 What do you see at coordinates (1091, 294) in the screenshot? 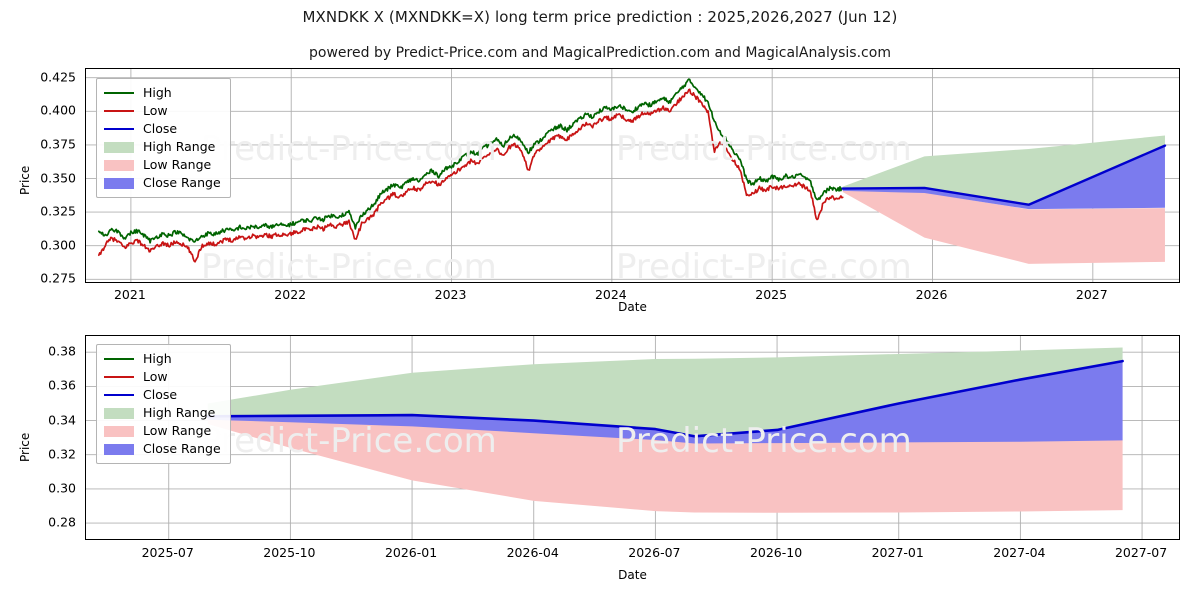
I see `x-tick-label: 2027` at bounding box center [1091, 294].